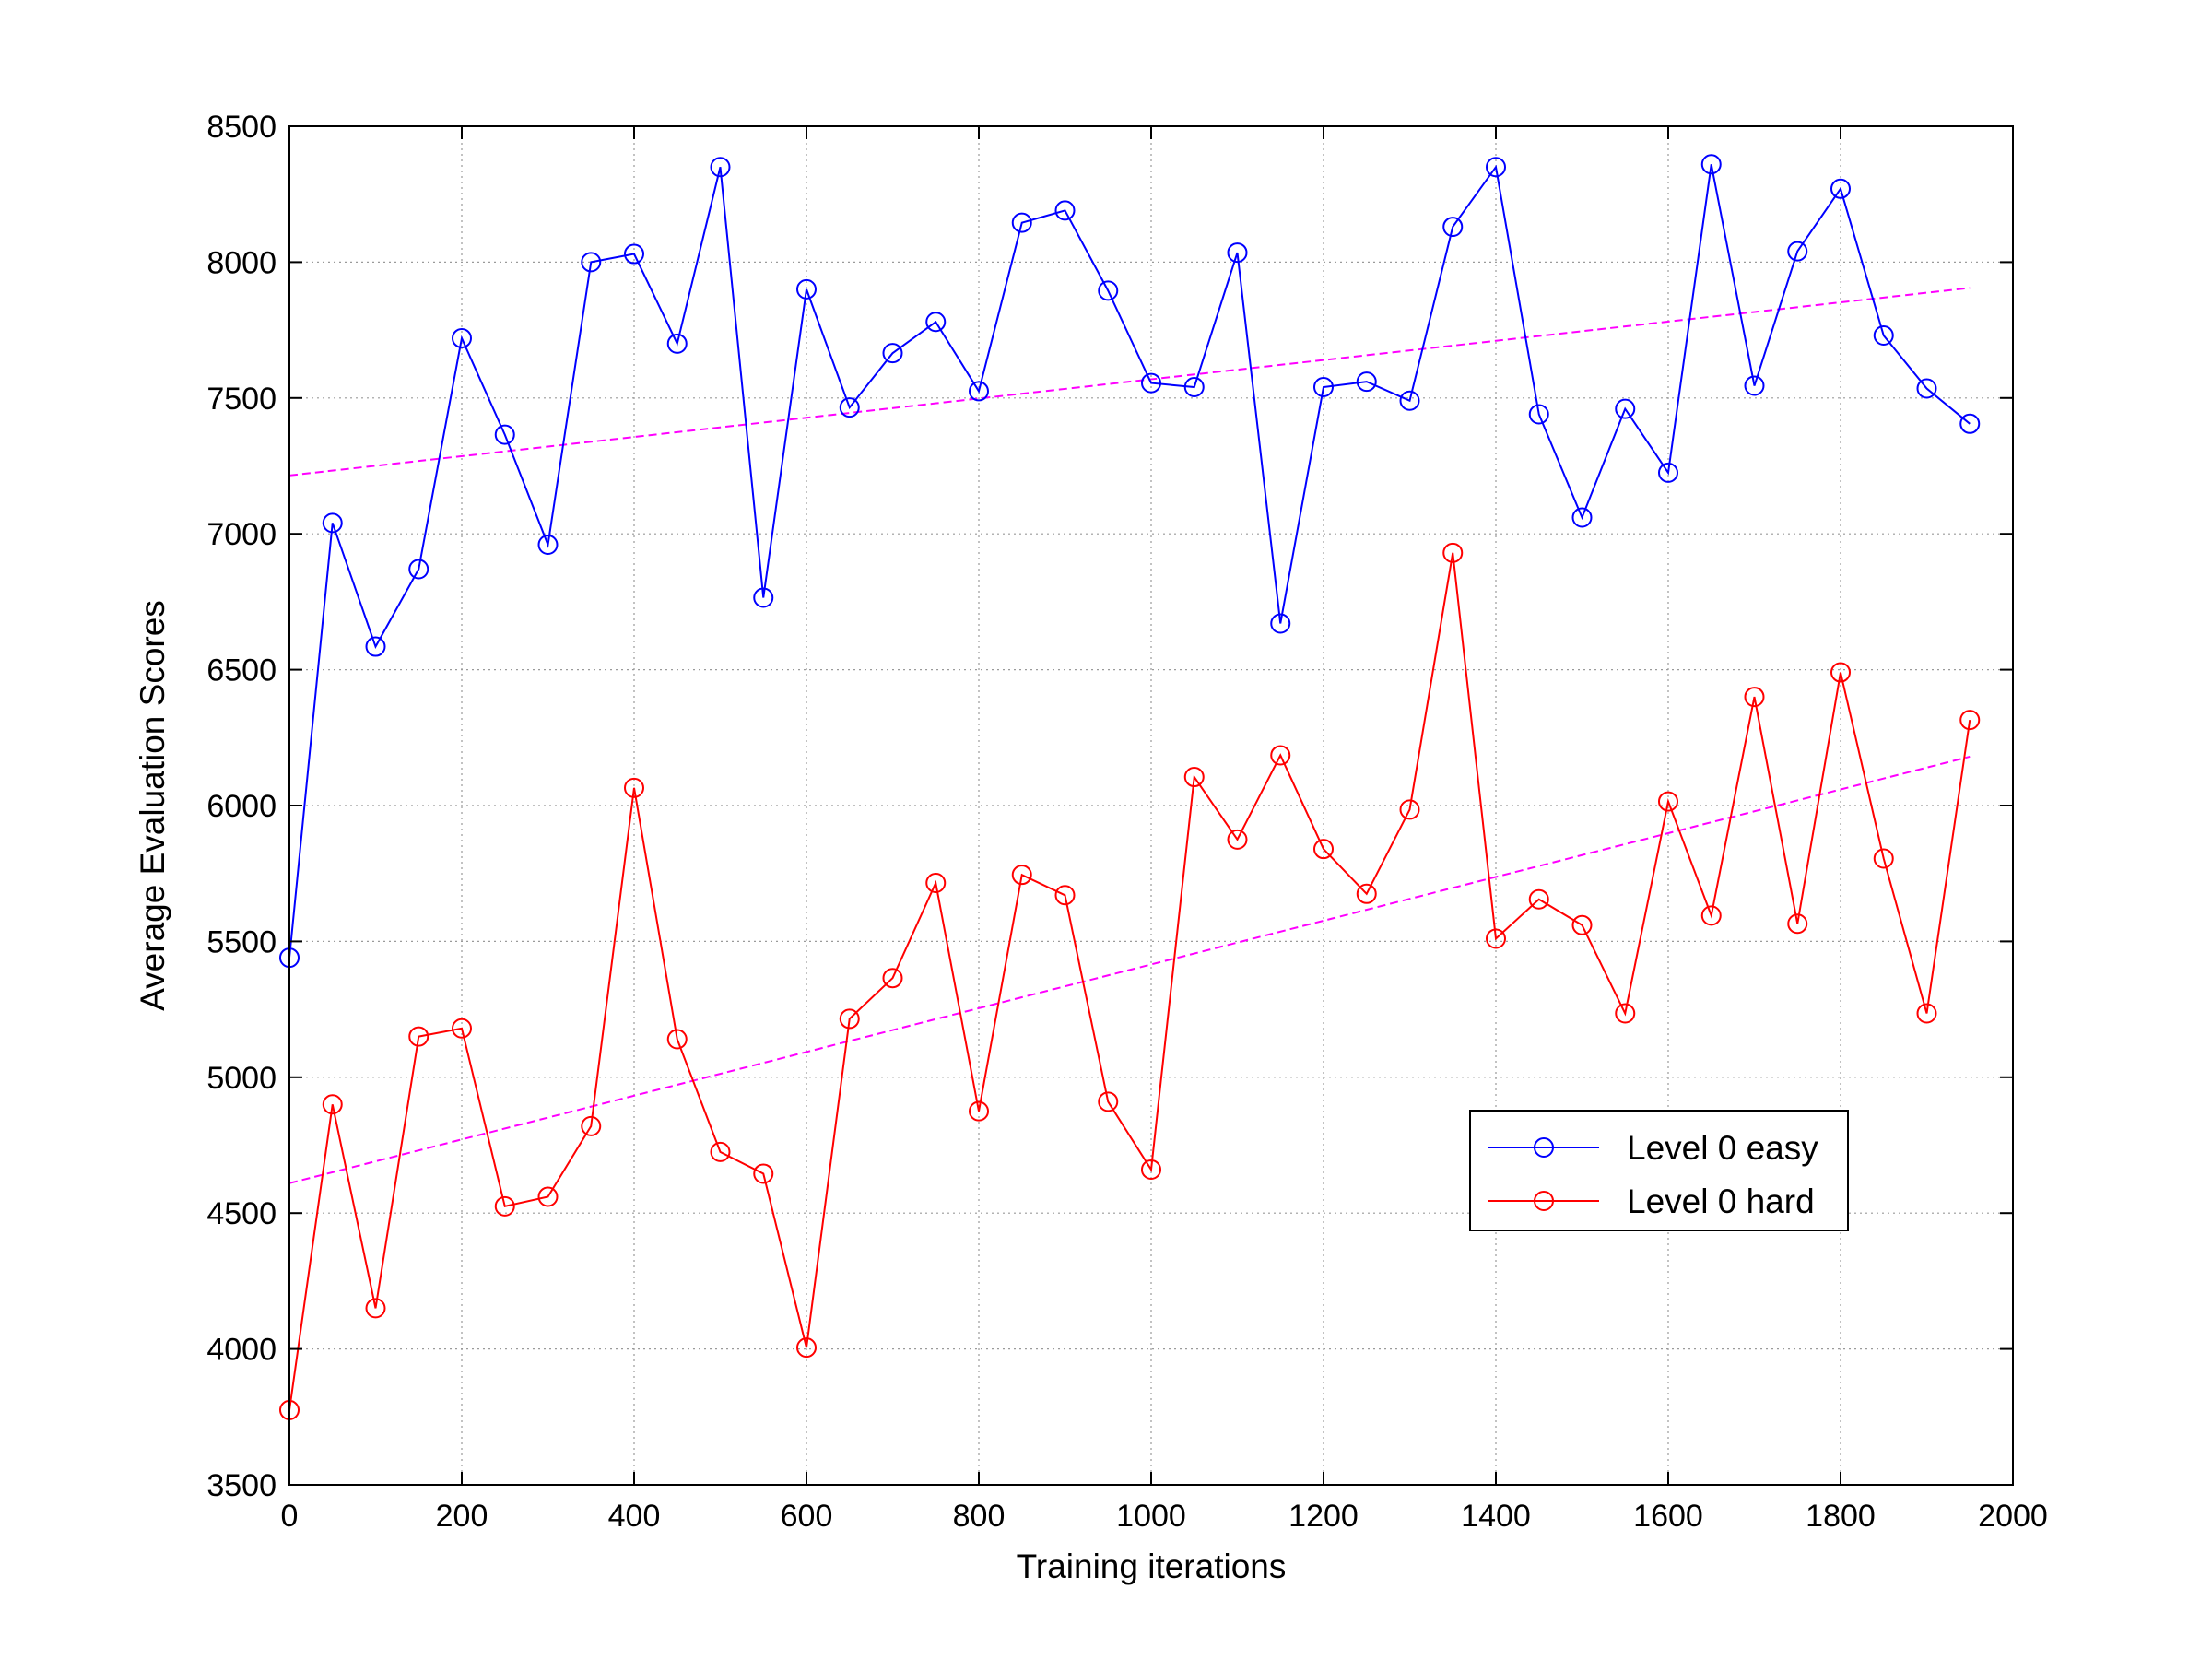  Describe the element at coordinates (1151, 1516) in the screenshot. I see `x-tick-label: 1000` at that location.